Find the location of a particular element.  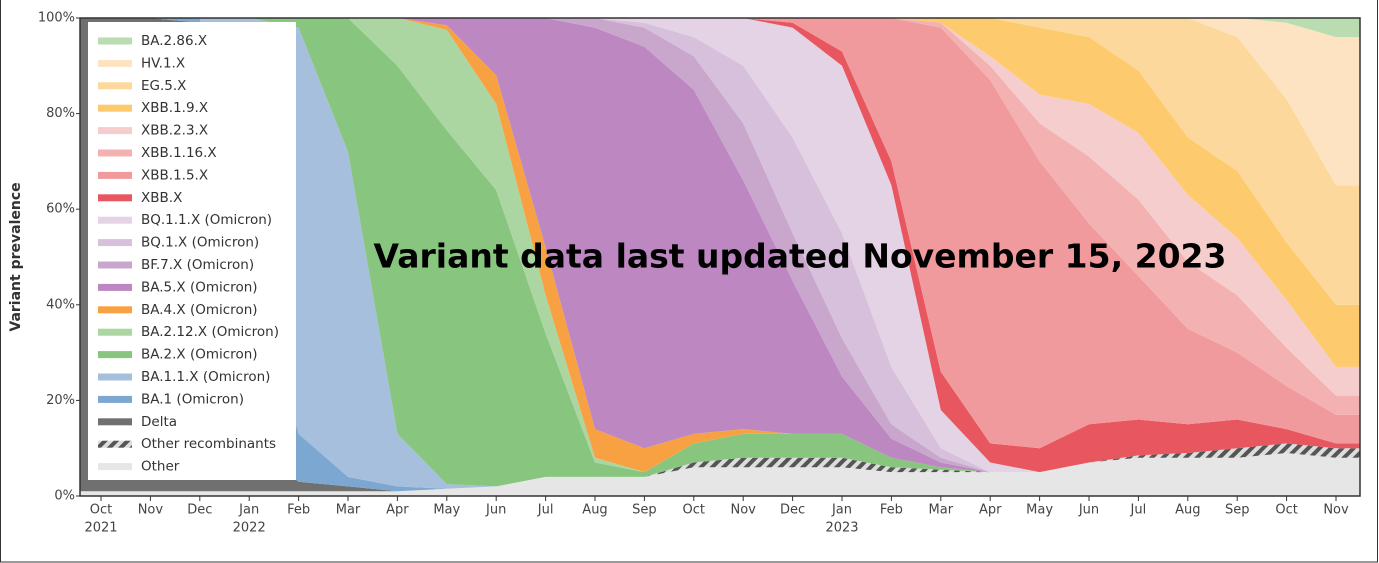

legend-label: XBB.1.16.X is located at coordinates (179, 153).